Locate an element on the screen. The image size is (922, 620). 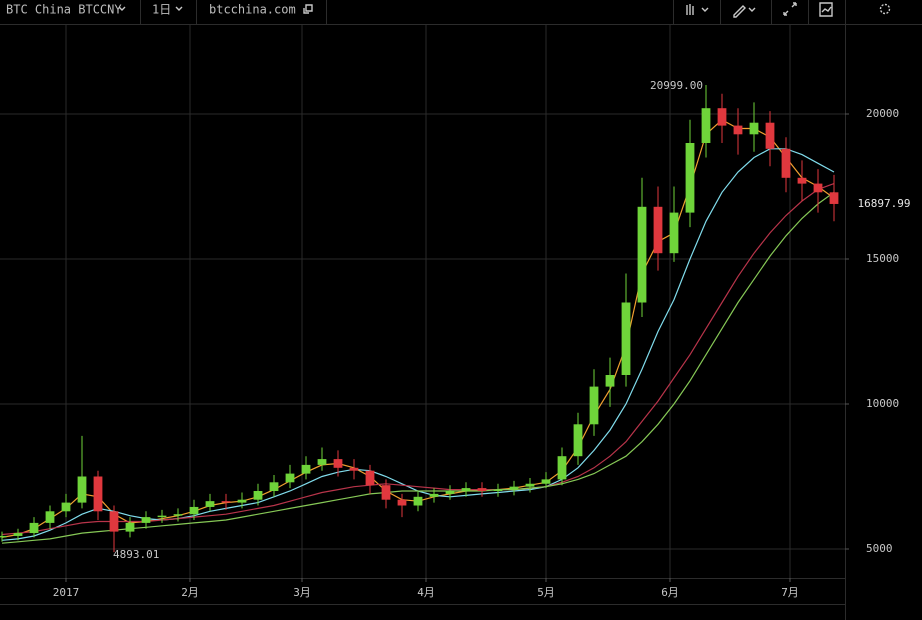
settings-button is located at coordinates (885, 9).